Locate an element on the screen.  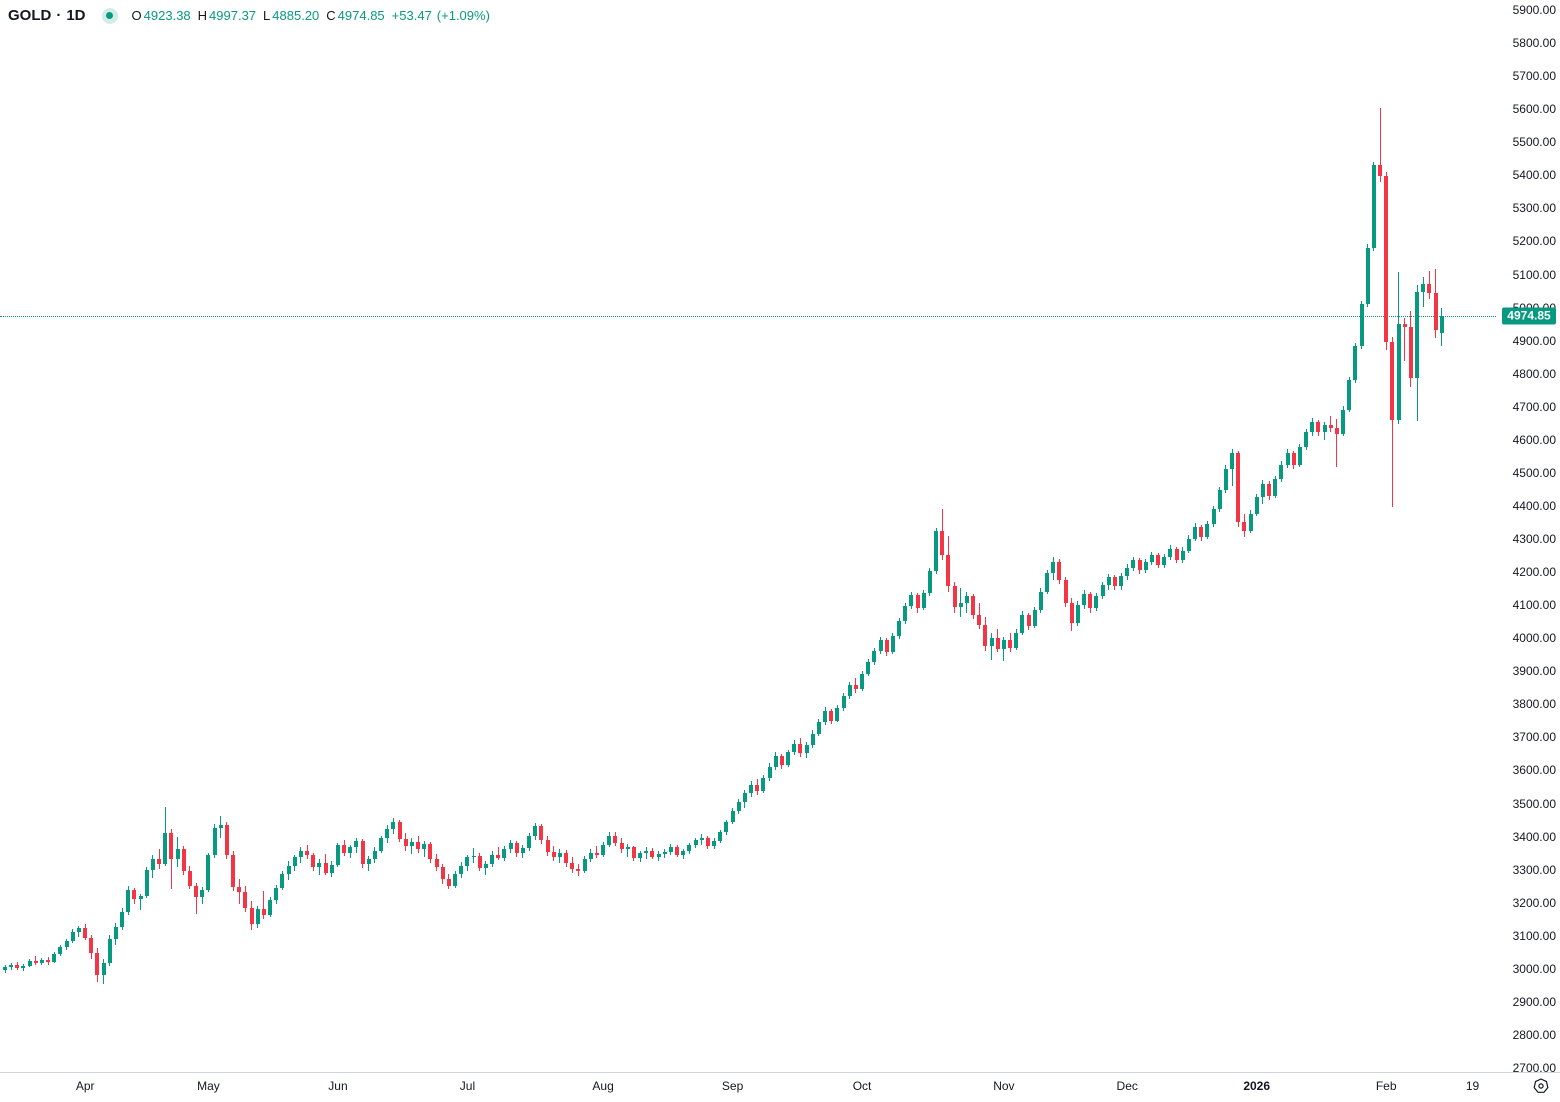
price-tick-label: 2800.00 is located at coordinates (1534, 1034).